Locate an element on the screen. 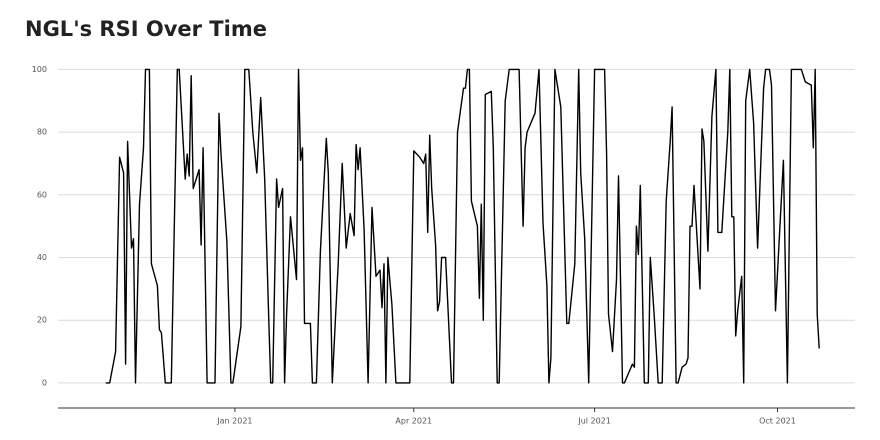  y-tick-label: 40 is located at coordinates (42, 257).